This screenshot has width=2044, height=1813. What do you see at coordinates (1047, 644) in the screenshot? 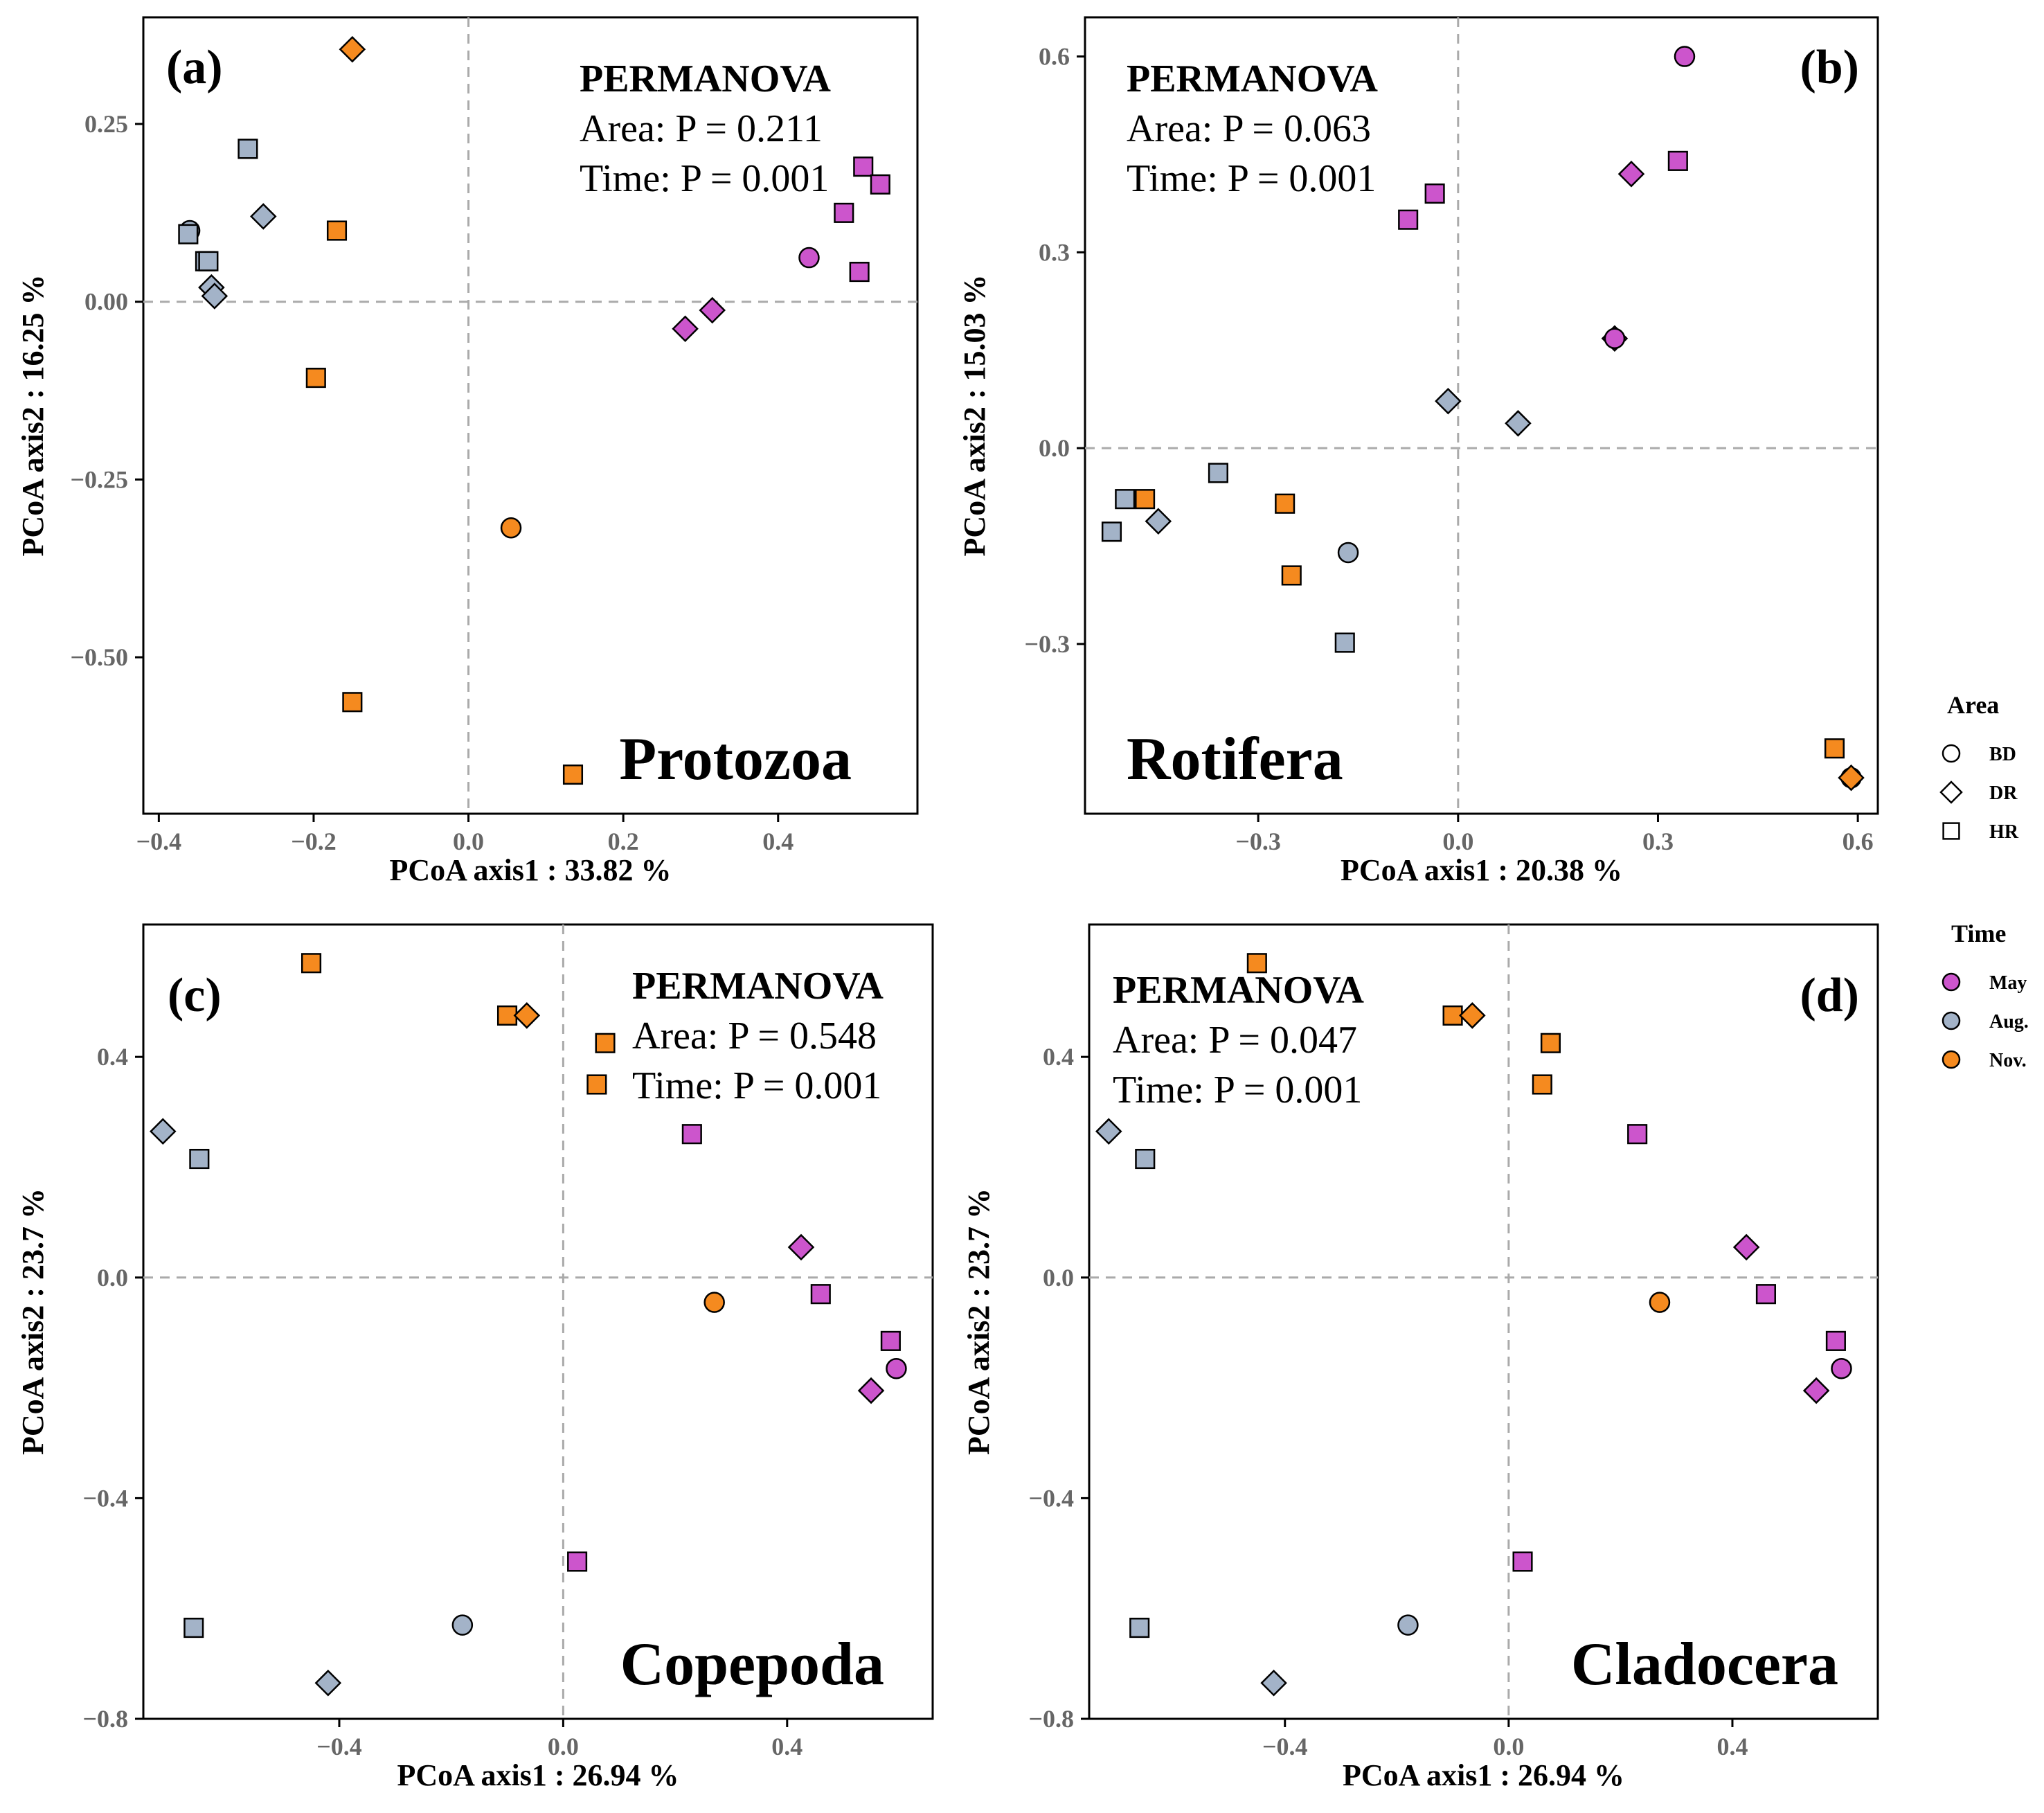
I see `y-tick-label: −0.3` at bounding box center [1047, 644].